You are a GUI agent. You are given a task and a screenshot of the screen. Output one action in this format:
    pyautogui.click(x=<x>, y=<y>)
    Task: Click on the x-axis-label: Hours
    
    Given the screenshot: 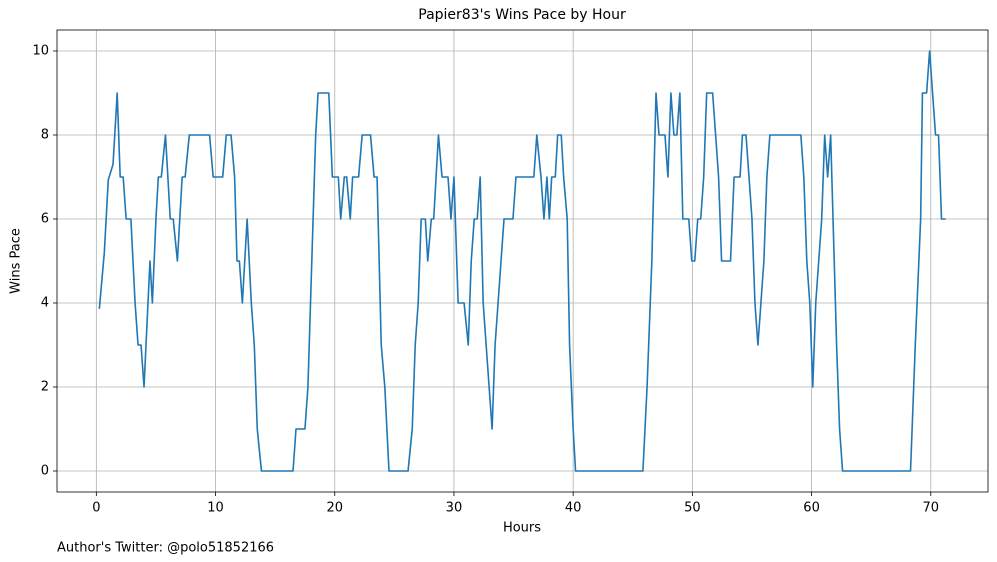 What is the action you would take?
    pyautogui.click(x=522, y=528)
    